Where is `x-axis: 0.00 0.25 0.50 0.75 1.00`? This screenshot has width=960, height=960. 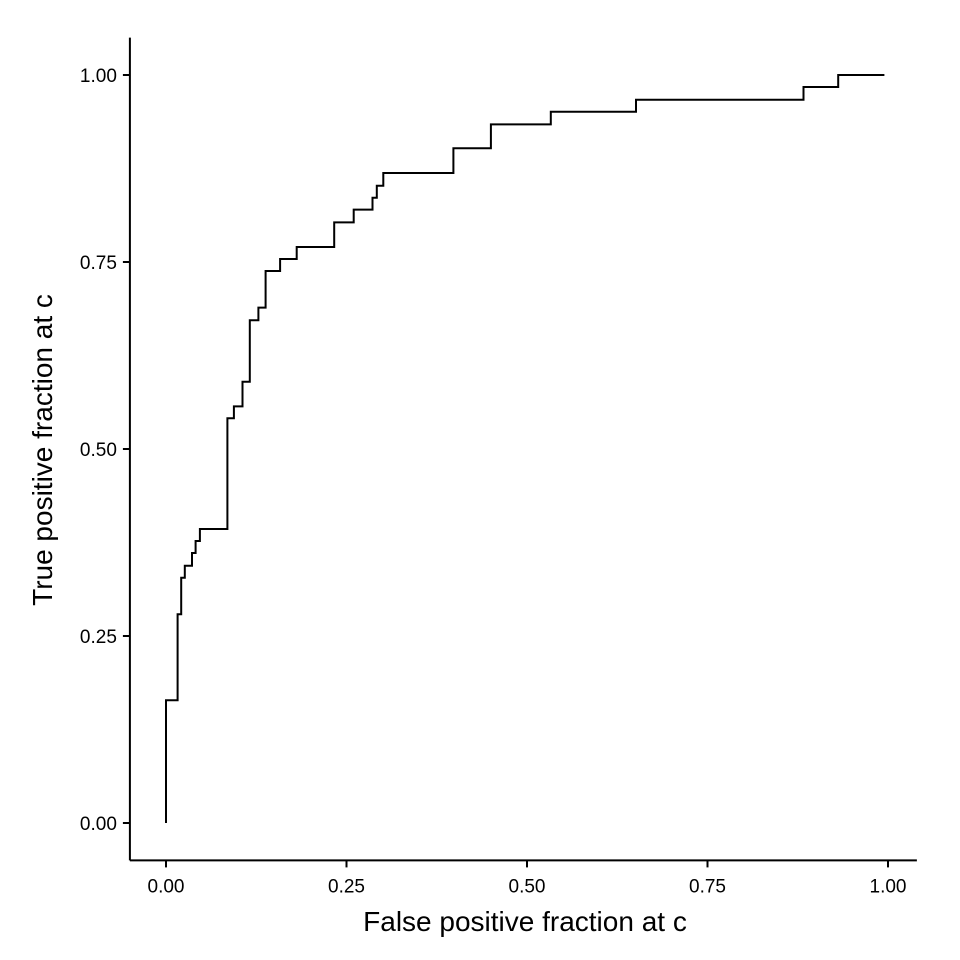
x-axis: 0.00 0.25 0.50 0.75 1.00 is located at coordinates (523, 878).